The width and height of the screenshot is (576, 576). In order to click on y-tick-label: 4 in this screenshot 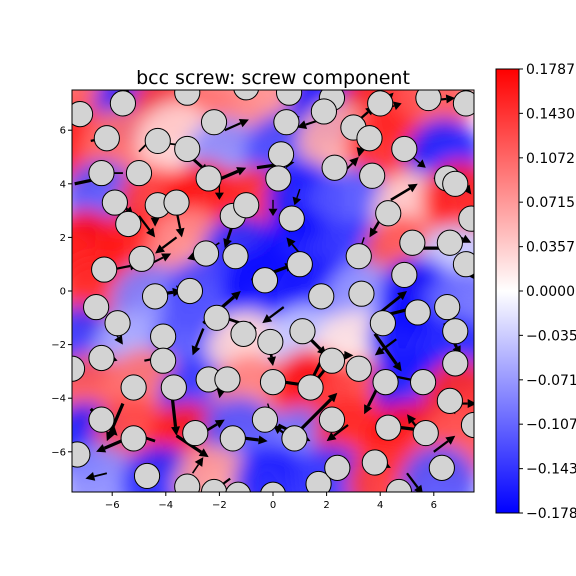, I will do `click(63, 184)`.